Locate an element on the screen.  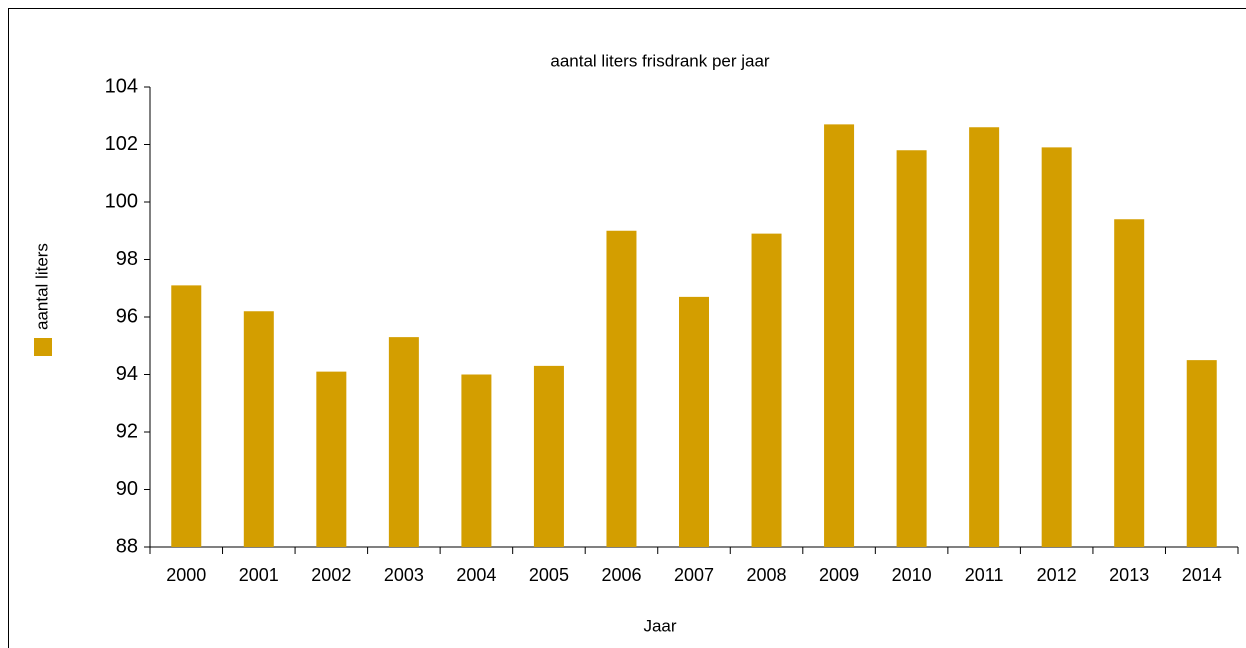
x-tick-label: 2002 is located at coordinates (331, 575).